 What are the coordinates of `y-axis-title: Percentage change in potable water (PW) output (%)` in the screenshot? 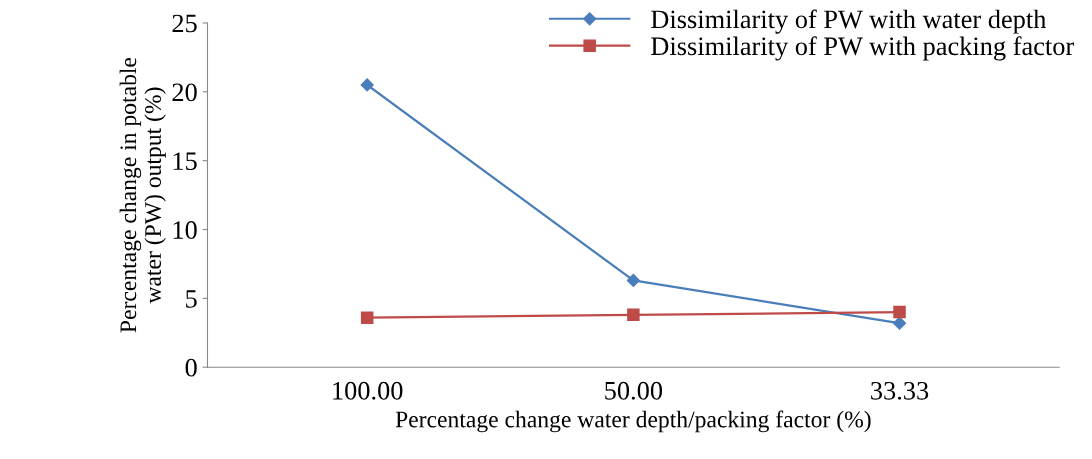 It's located at (142, 195).